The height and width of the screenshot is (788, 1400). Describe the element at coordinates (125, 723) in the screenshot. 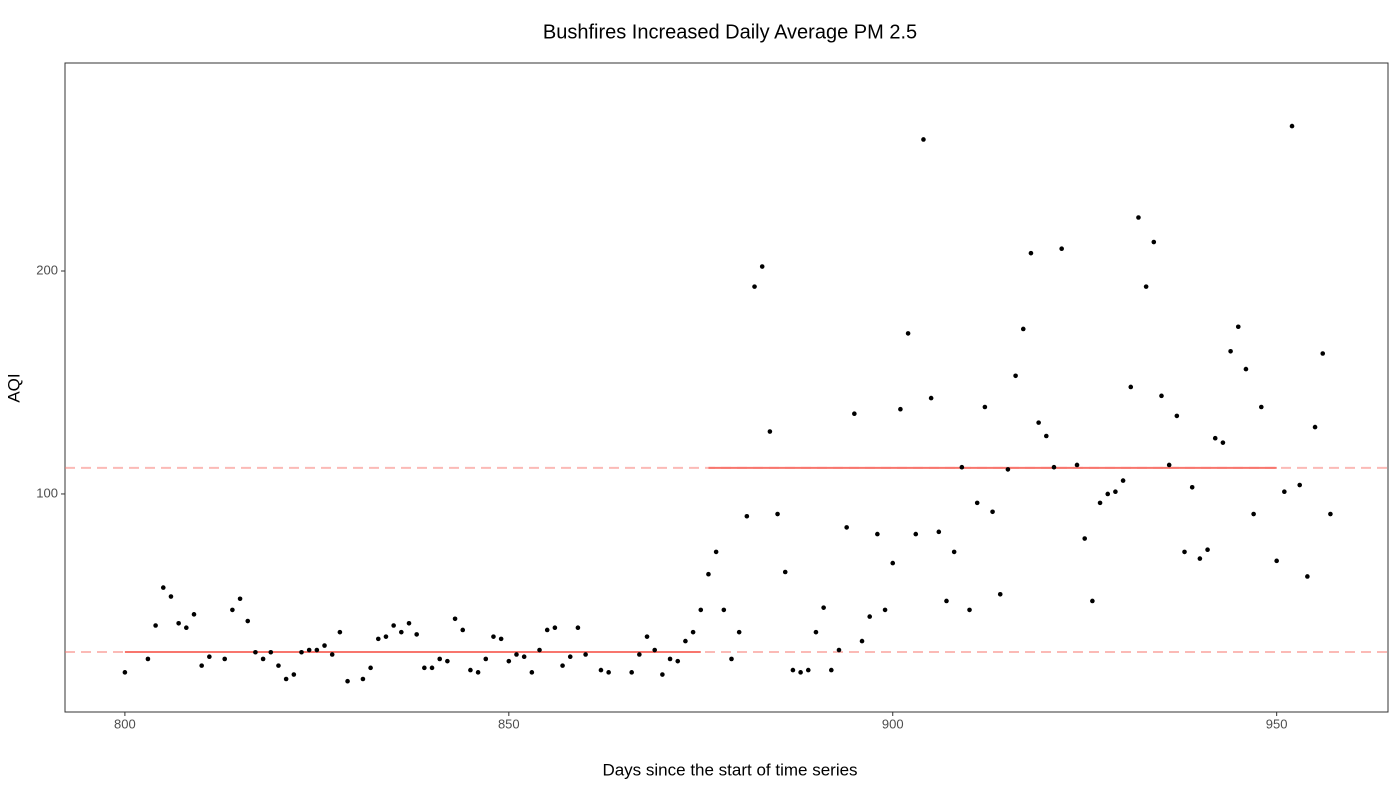

I see `x-tick-label: 800` at that location.